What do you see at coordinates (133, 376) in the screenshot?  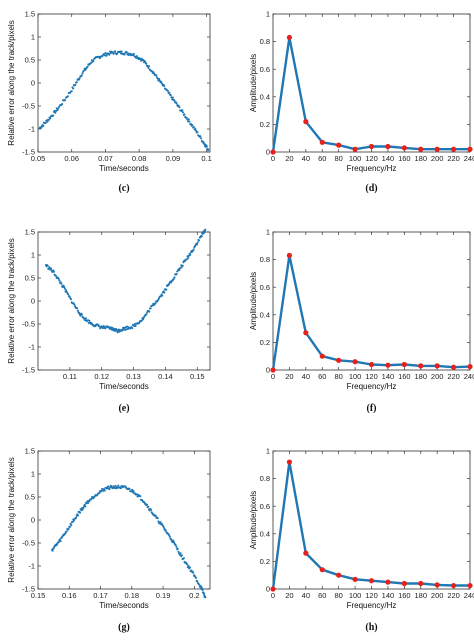 I see `x-tick-label: 0.13` at bounding box center [133, 376].